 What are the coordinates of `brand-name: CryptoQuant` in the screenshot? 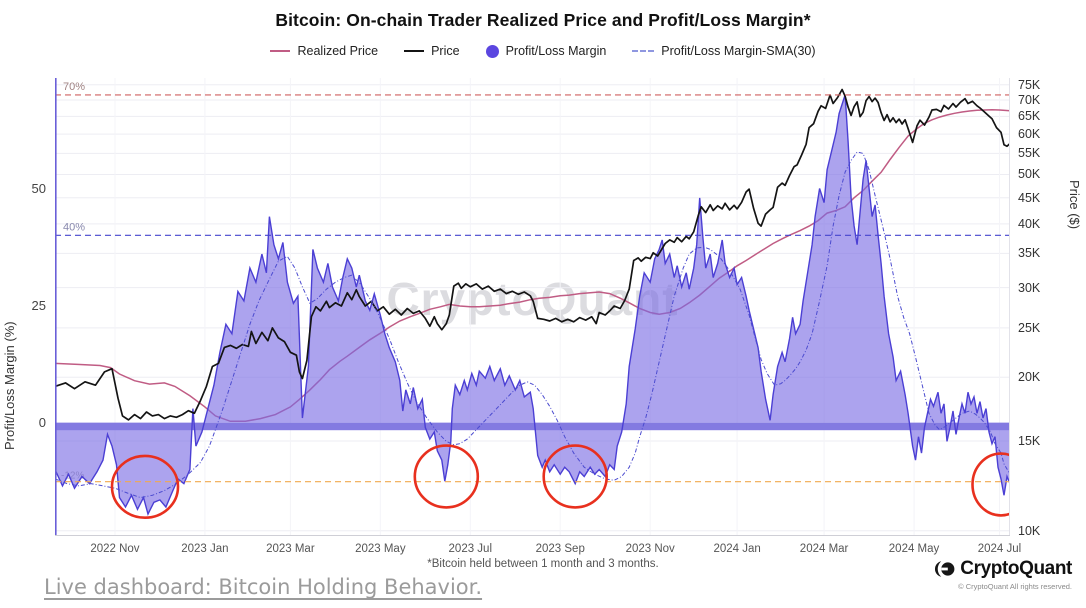 It's located at (1016, 568).